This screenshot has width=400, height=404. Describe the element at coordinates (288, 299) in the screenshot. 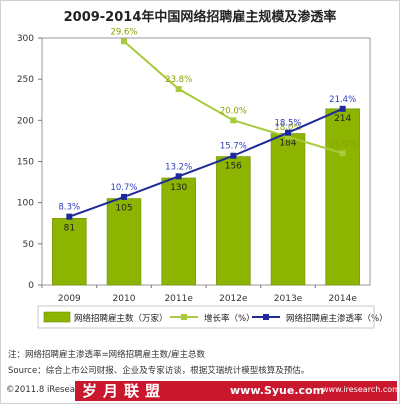

I see `x-tick-label: 2013e` at that location.